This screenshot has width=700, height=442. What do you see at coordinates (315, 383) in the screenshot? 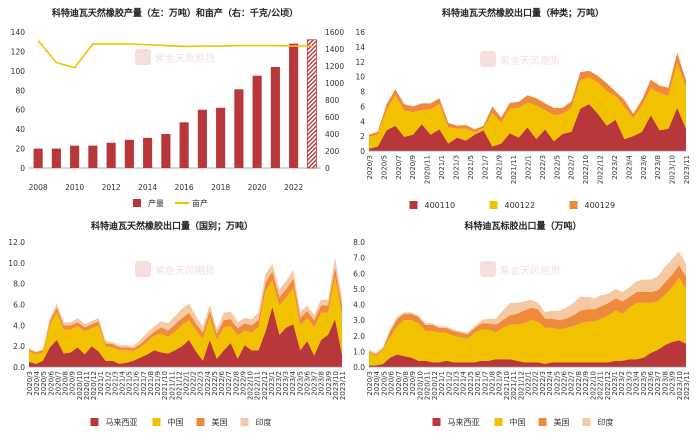
I see `x-tick-label: 2023/7` at bounding box center [315, 383].